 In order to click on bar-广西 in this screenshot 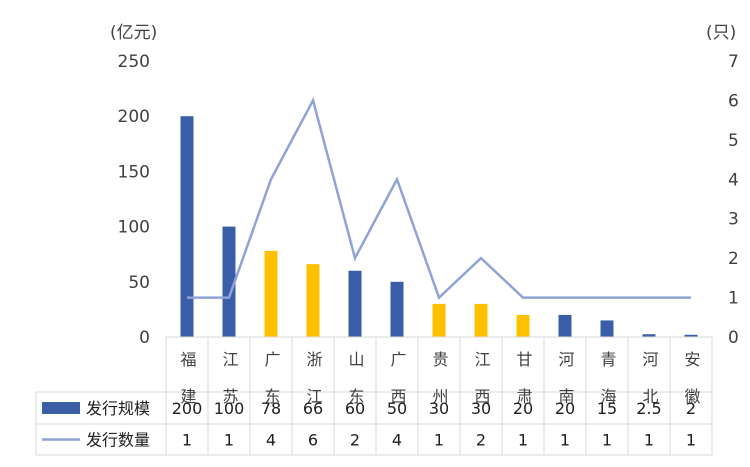, I will do `click(397, 309)`.